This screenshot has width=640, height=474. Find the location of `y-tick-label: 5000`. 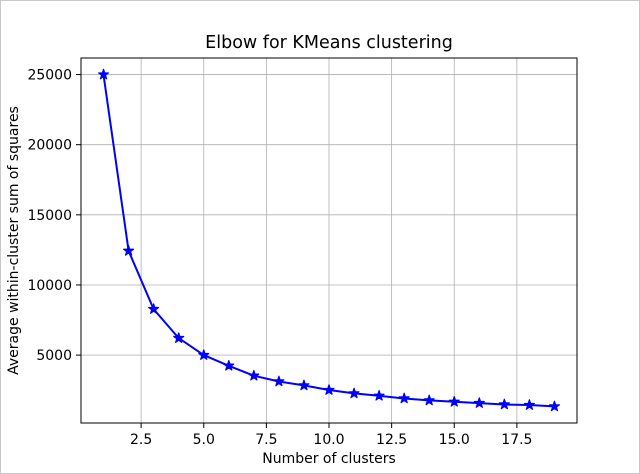

y-tick-label: 5000 is located at coordinates (54, 356).